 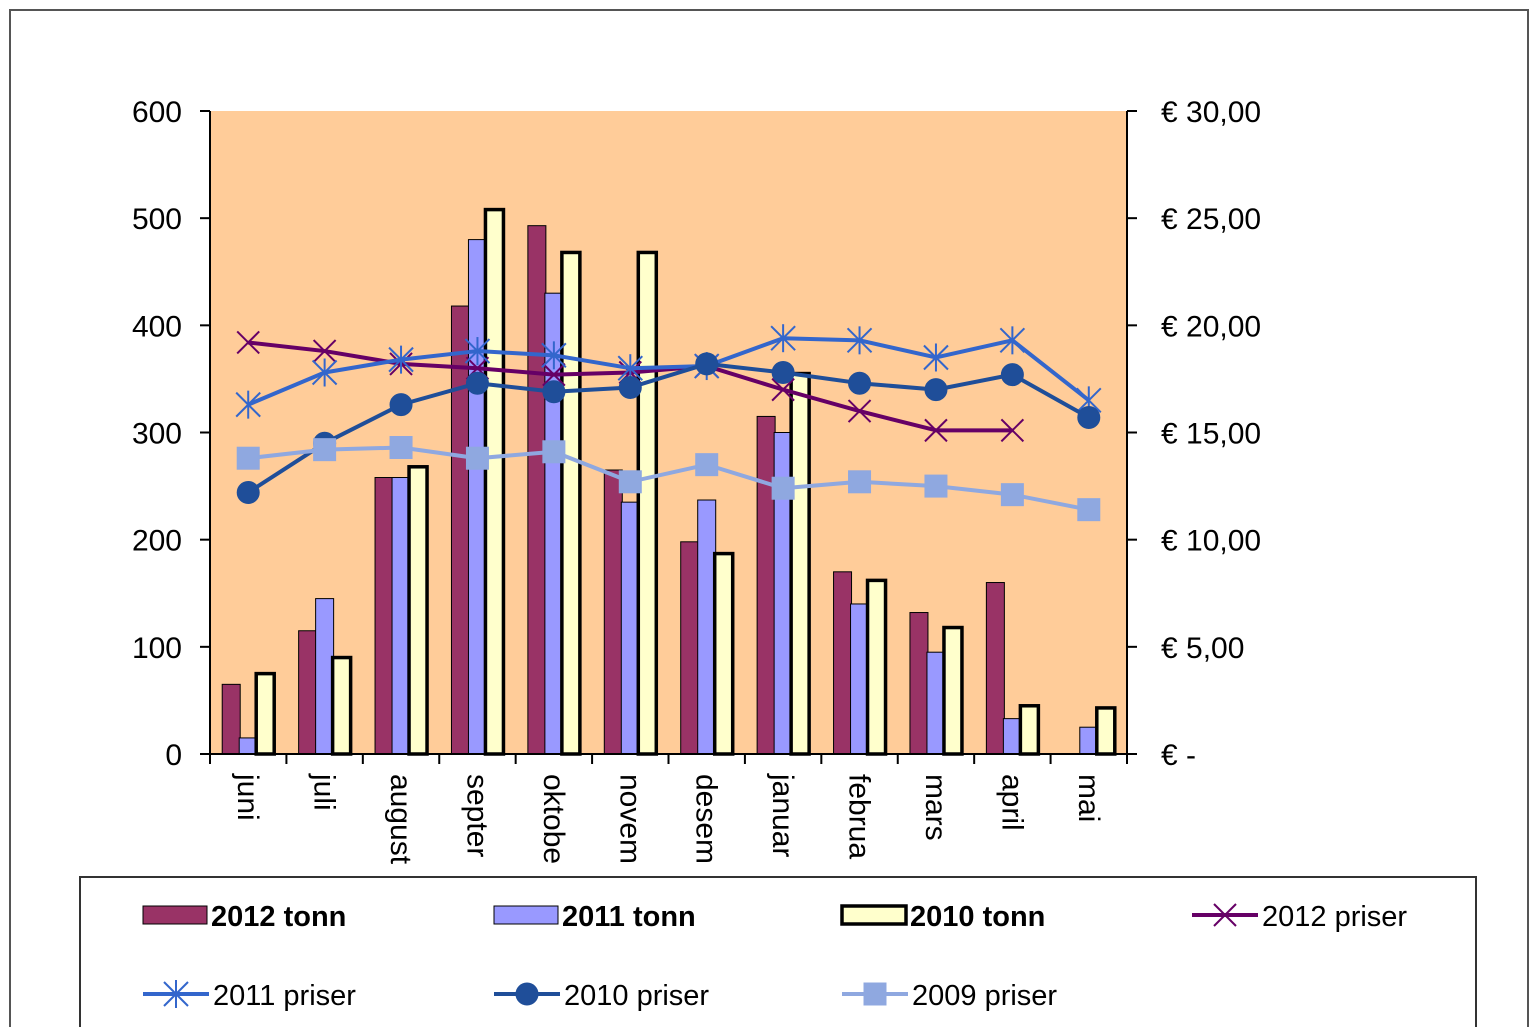 I want to click on y-left-tick-label: 500, so click(x=157, y=219).